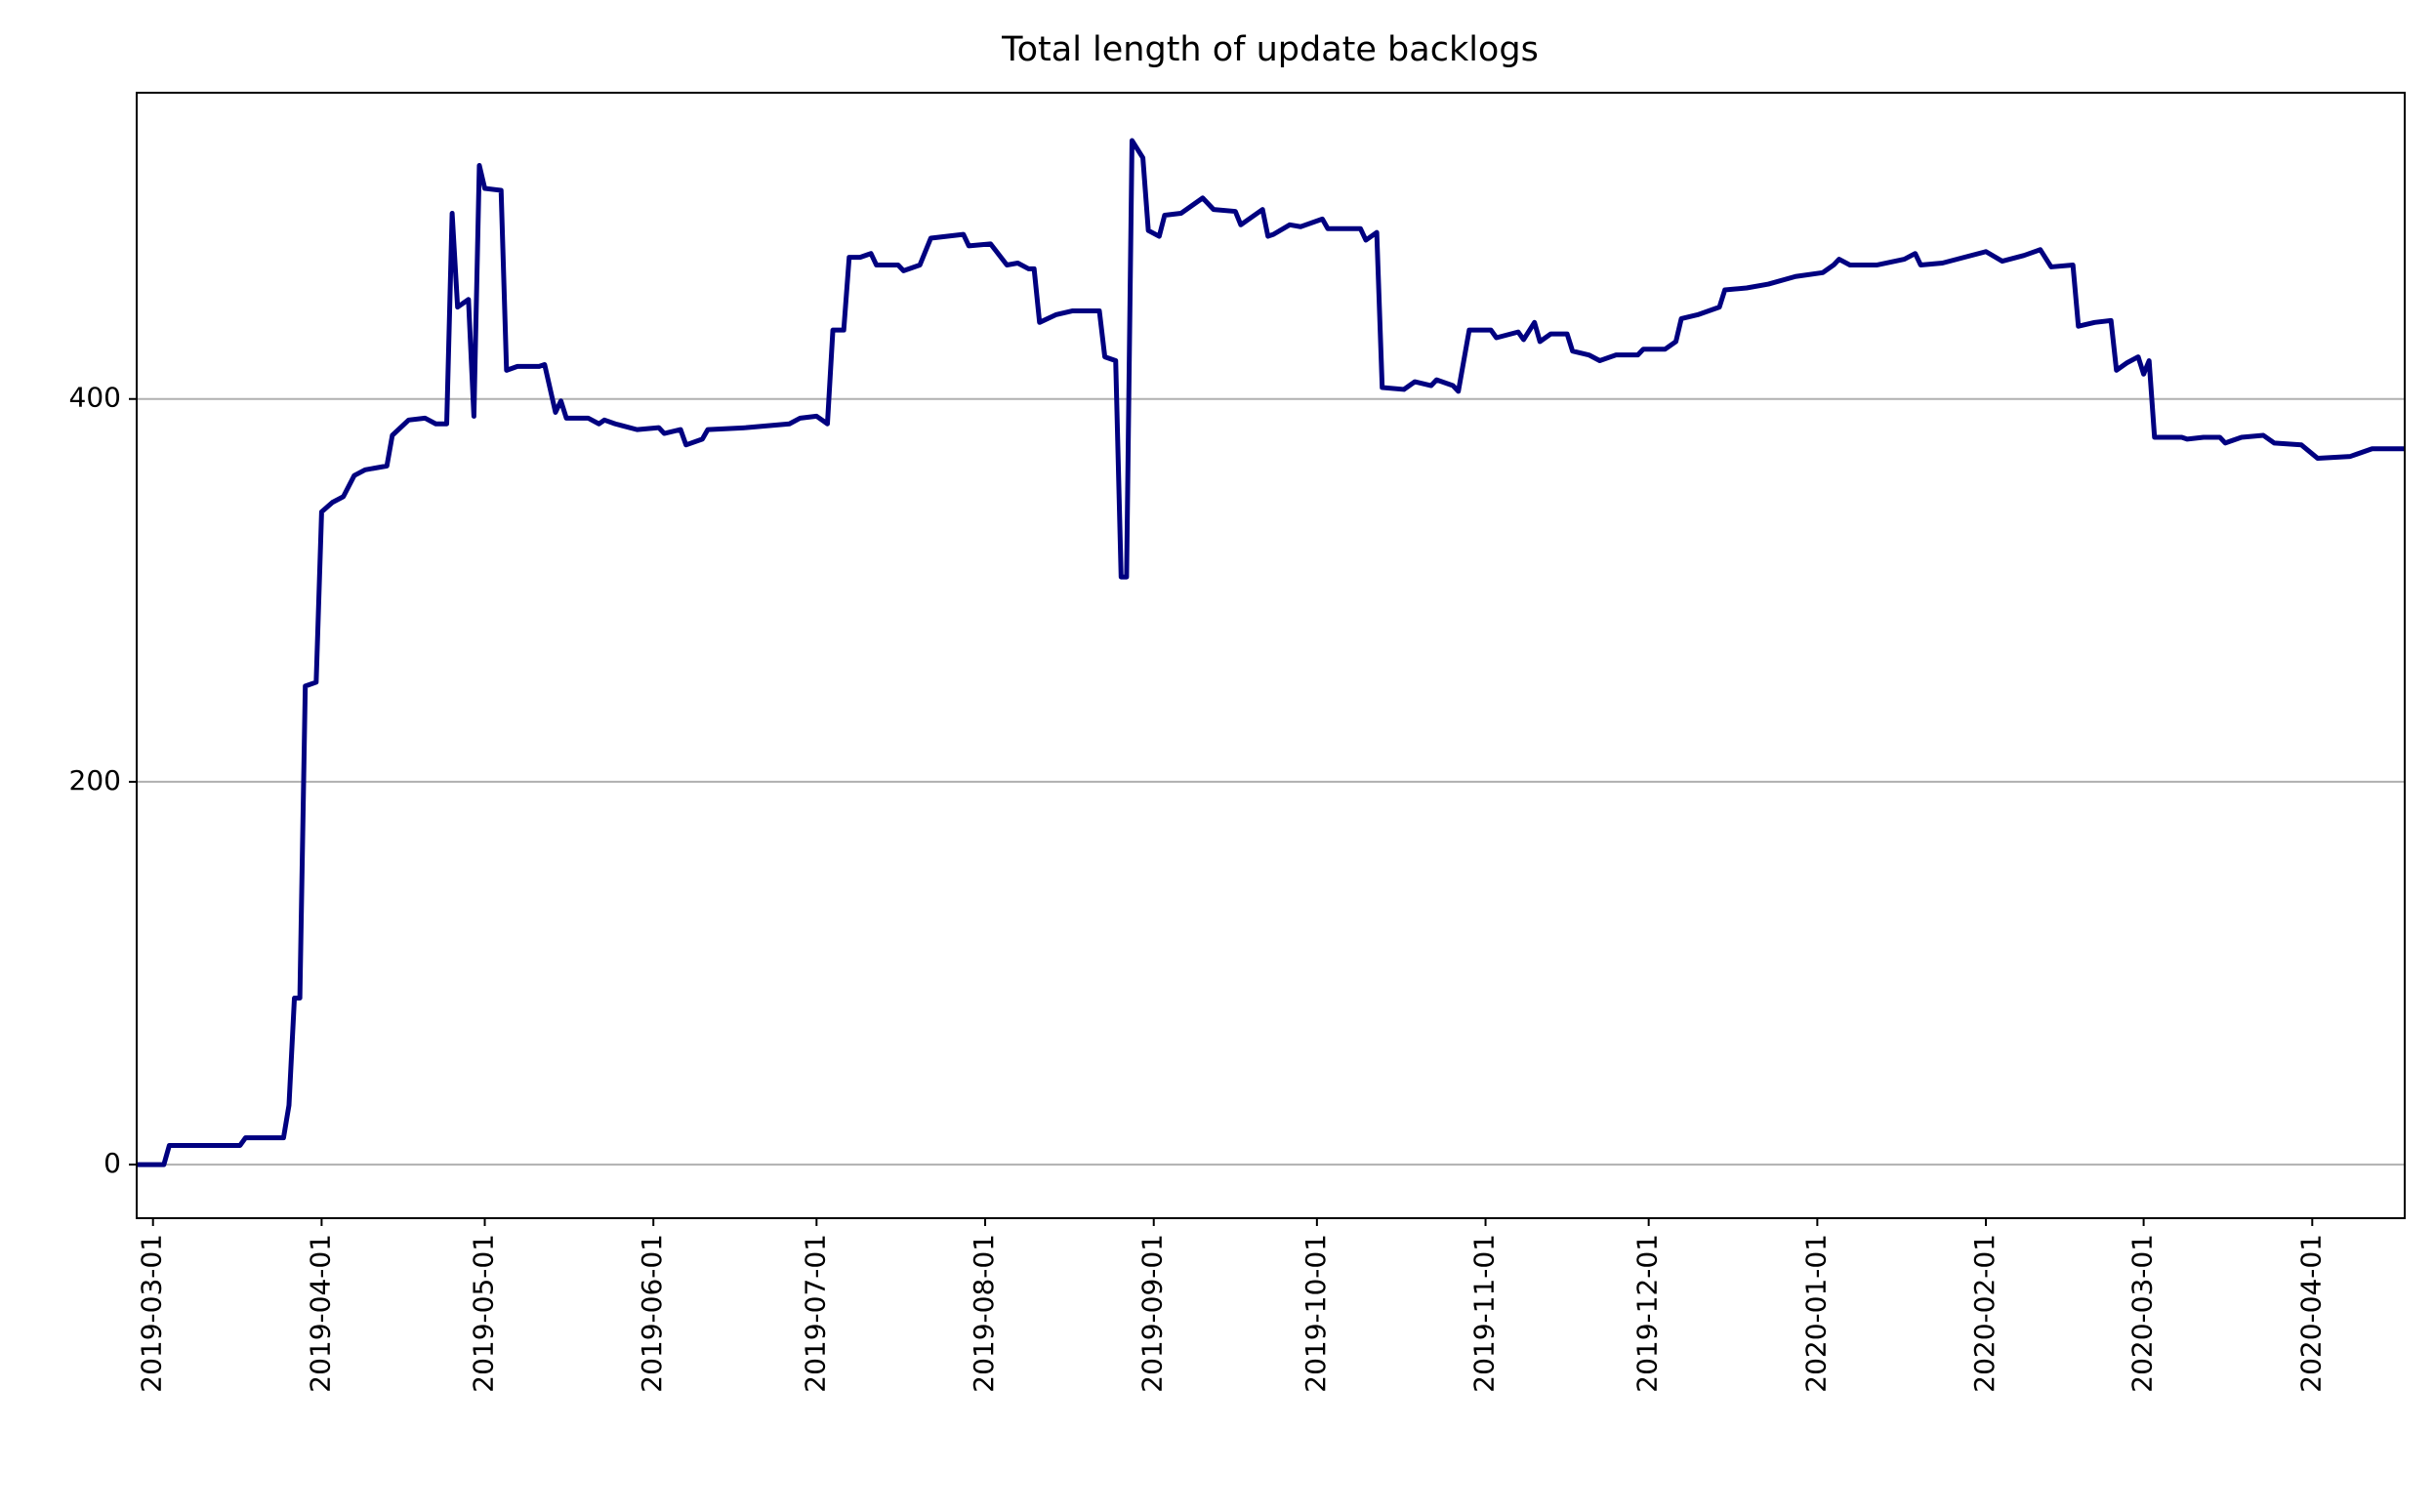  What do you see at coordinates (984, 1313) in the screenshot?
I see `x-tick-label: 2019-08-01` at bounding box center [984, 1313].